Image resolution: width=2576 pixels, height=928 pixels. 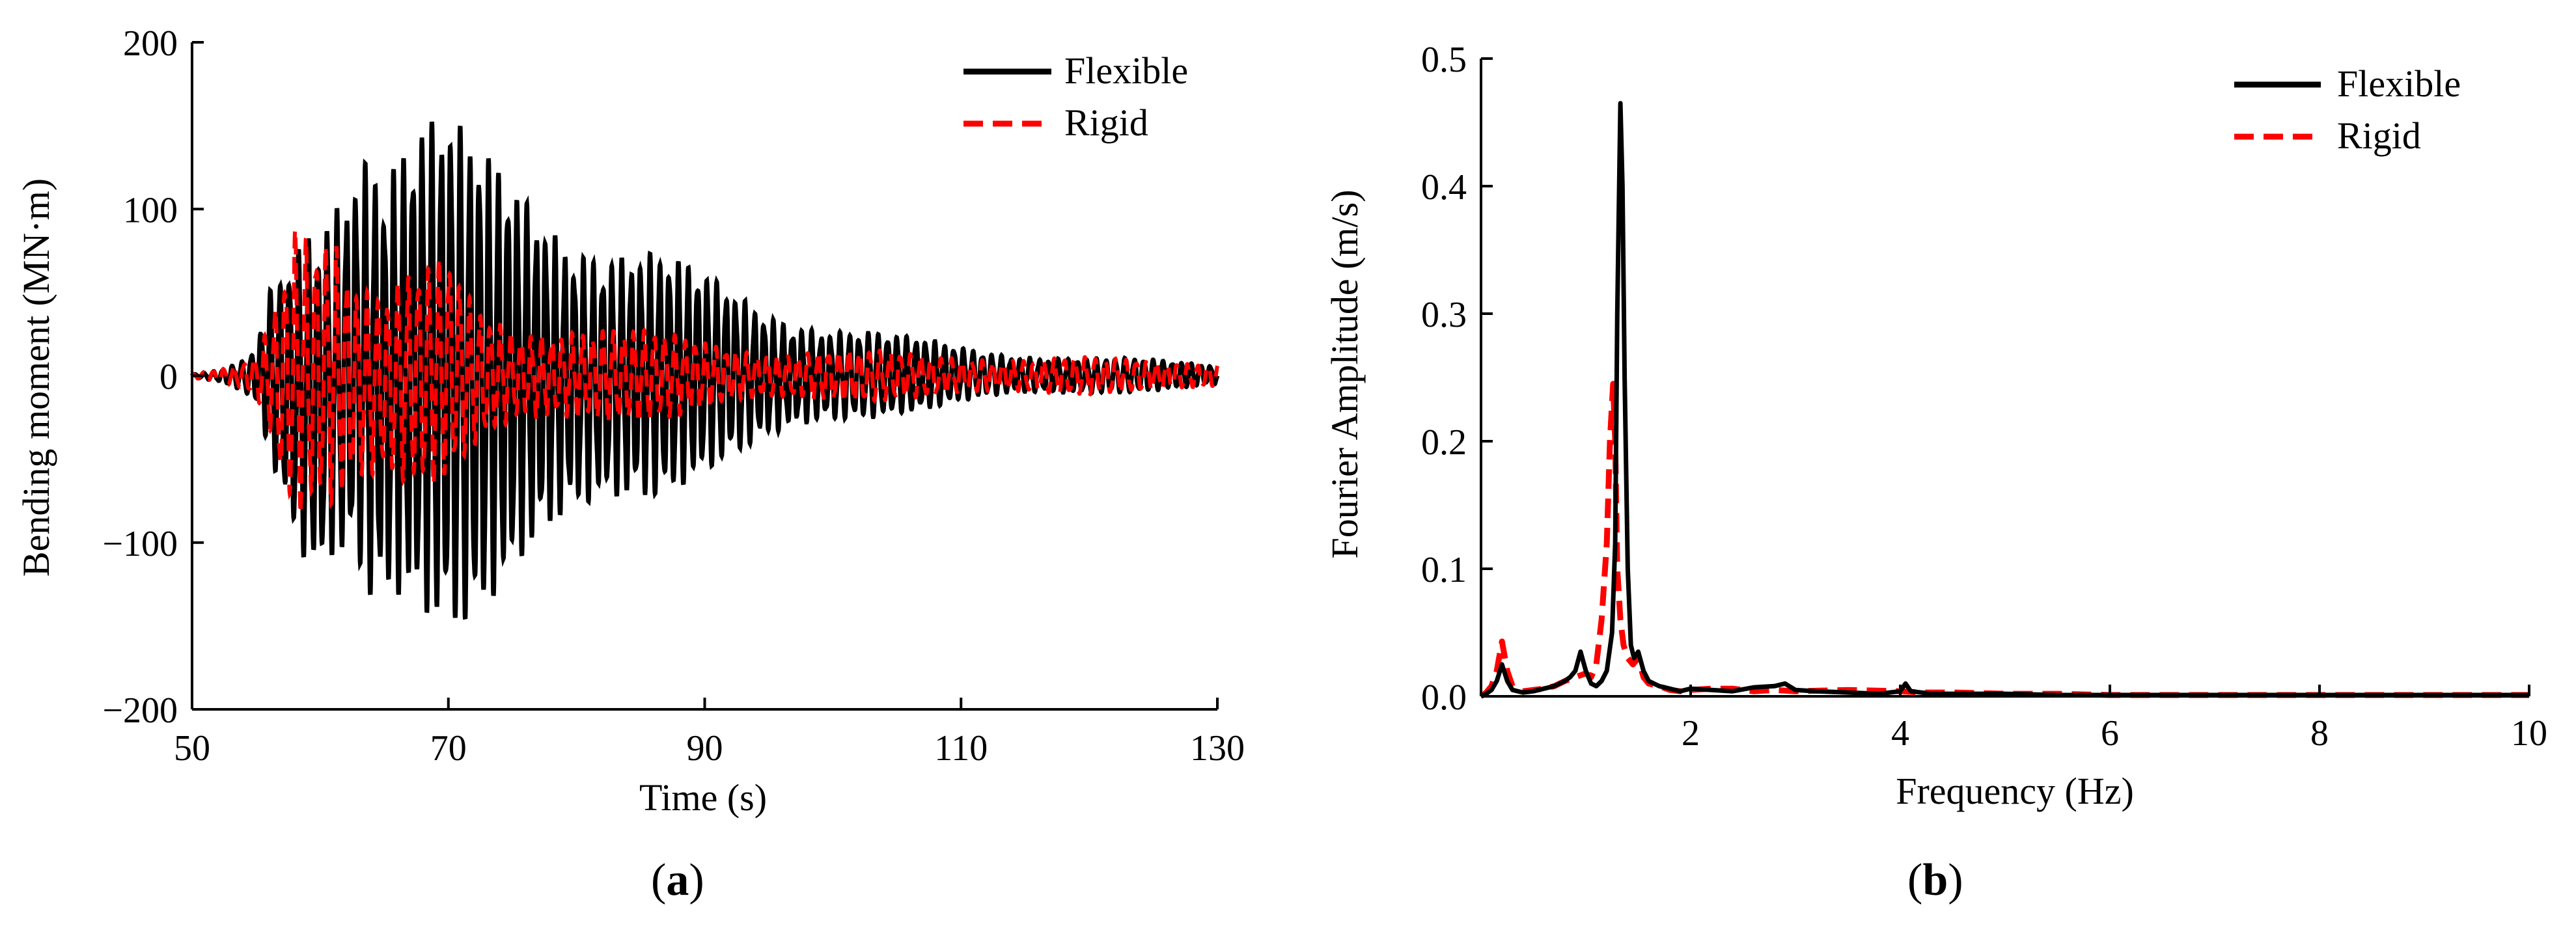 What do you see at coordinates (2319, 733) in the screenshot?
I see `x-tick-label: 8` at bounding box center [2319, 733].